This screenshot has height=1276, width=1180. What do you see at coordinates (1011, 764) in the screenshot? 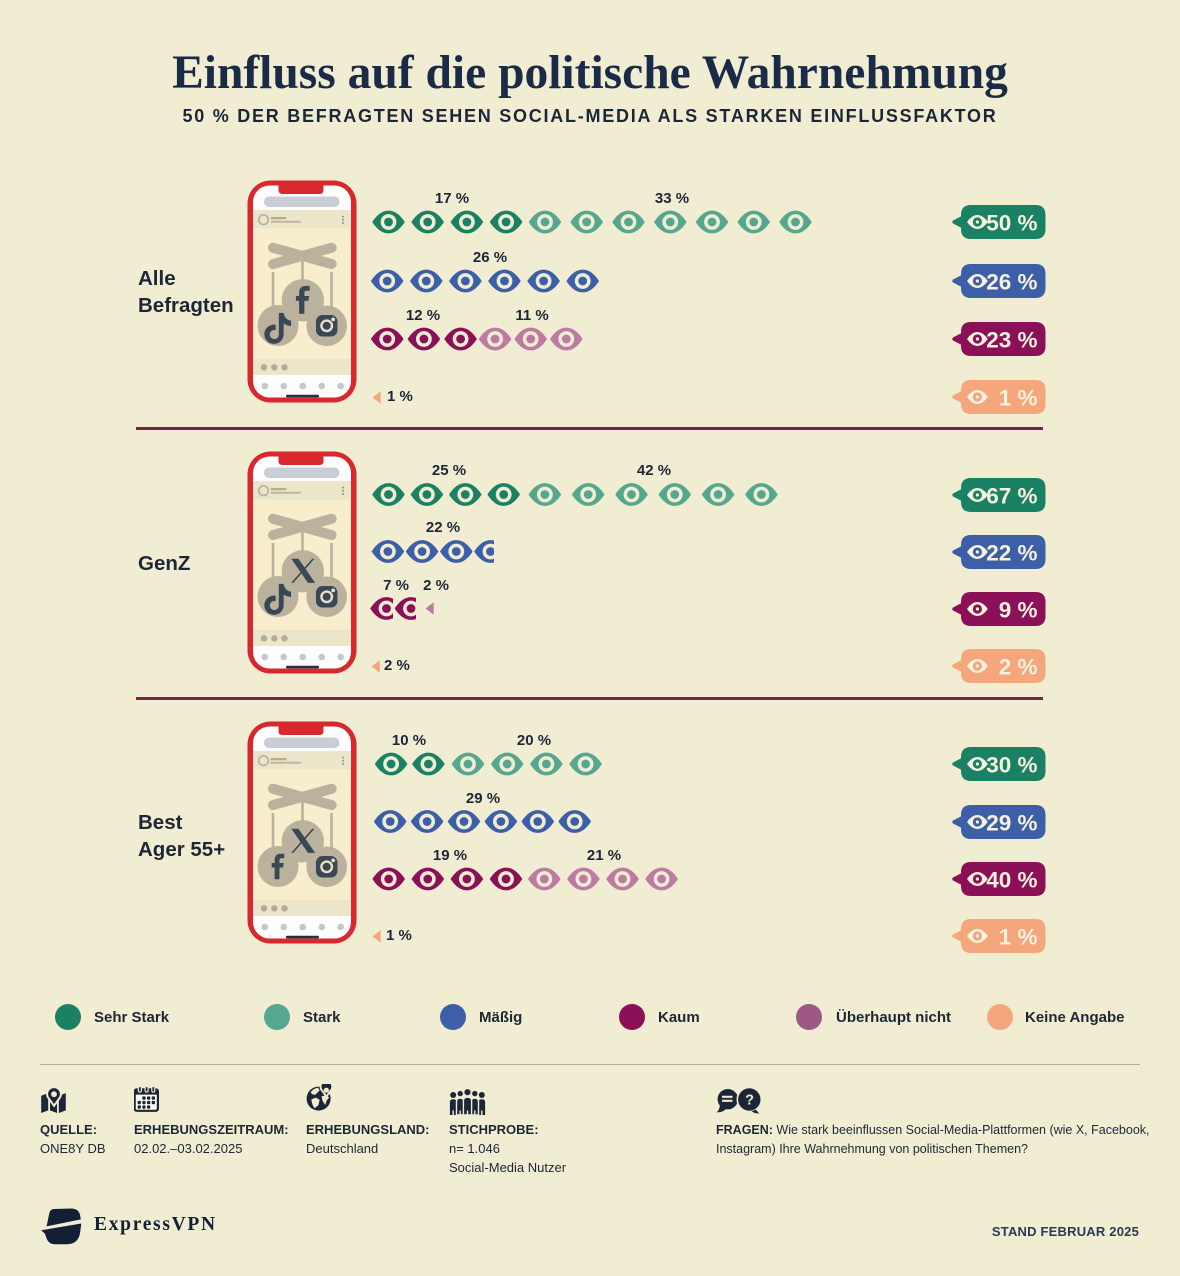
I see `svg-text: 30 %` at bounding box center [1011, 764].